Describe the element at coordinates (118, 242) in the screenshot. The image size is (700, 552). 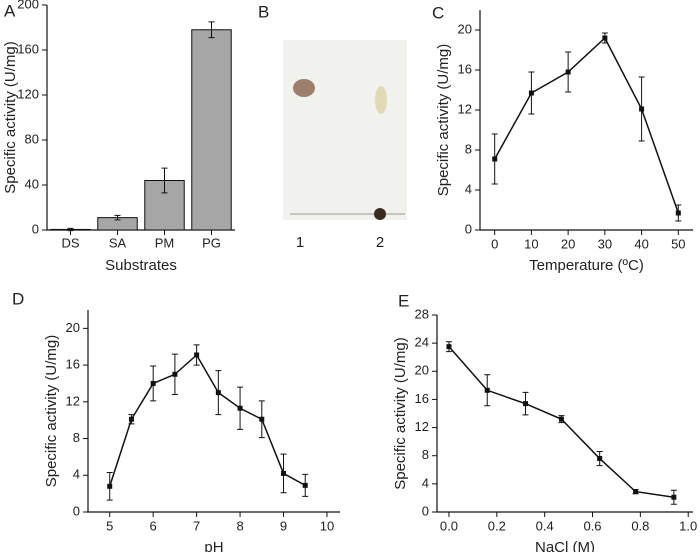
I see `x-tick-label: SA` at that location.